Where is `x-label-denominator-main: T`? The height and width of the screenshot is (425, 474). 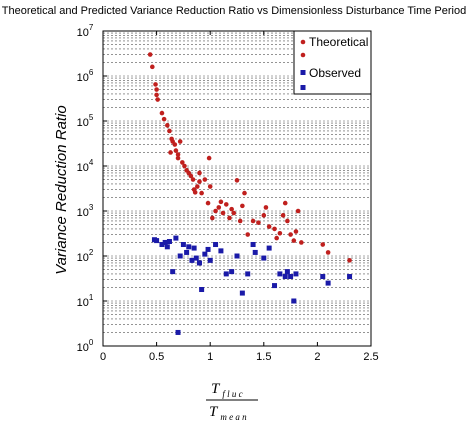 x-label-denominator-main: T is located at coordinates (214, 412).